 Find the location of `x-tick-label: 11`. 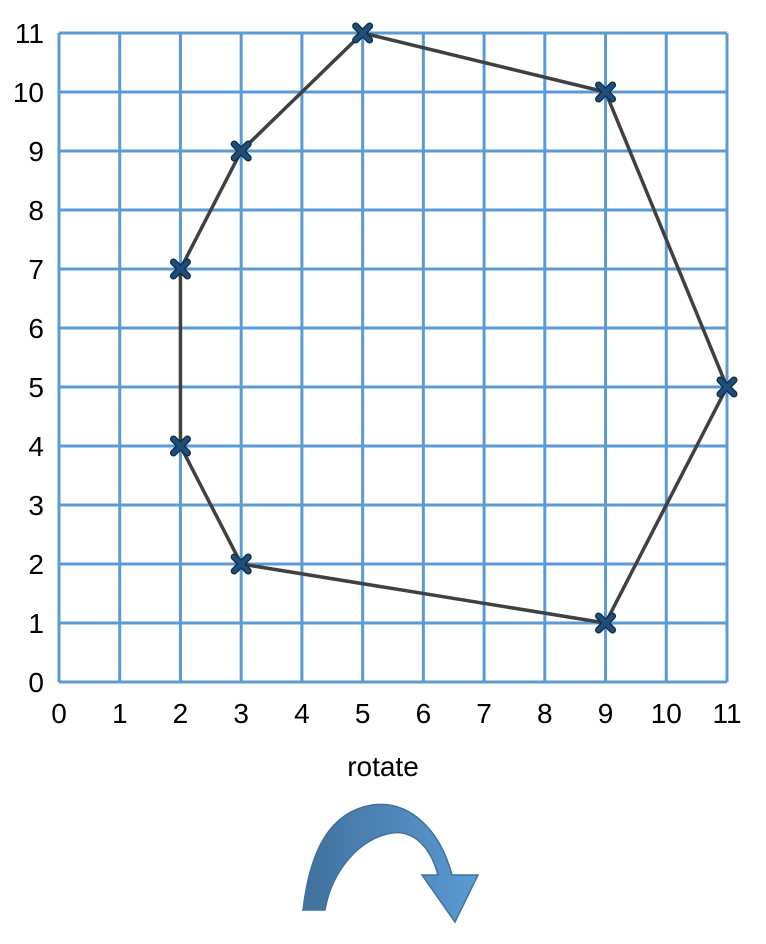

x-tick-label: 11 is located at coordinates (726, 713).